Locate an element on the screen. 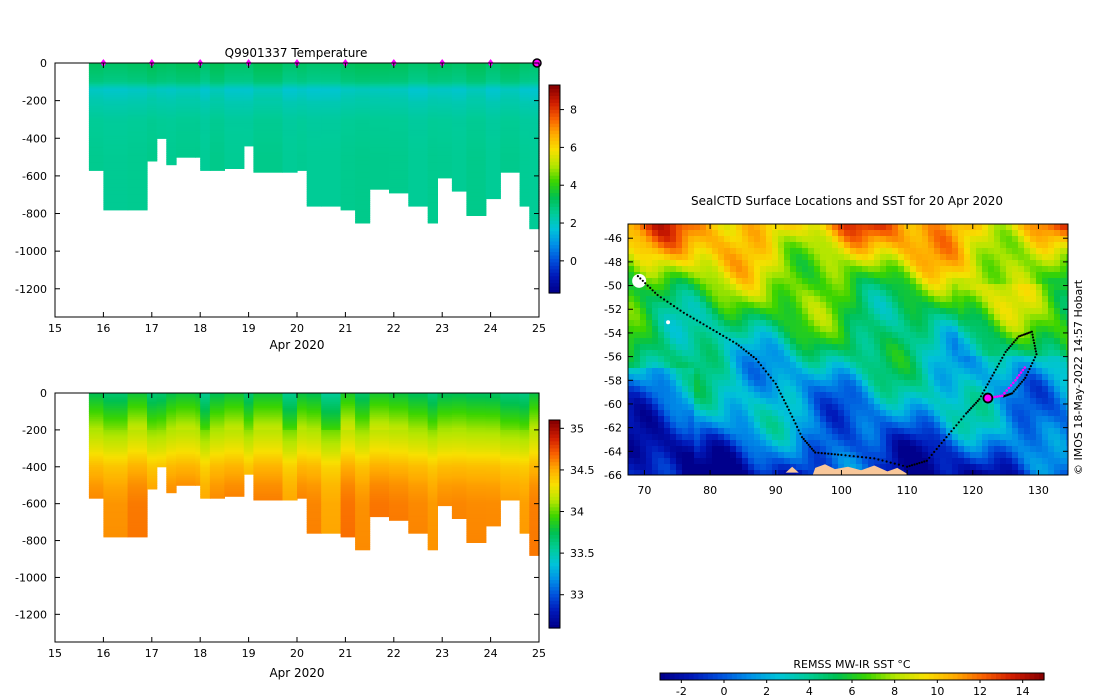  temperature-colorbar-tick-label: 4 is located at coordinates (573, 185).